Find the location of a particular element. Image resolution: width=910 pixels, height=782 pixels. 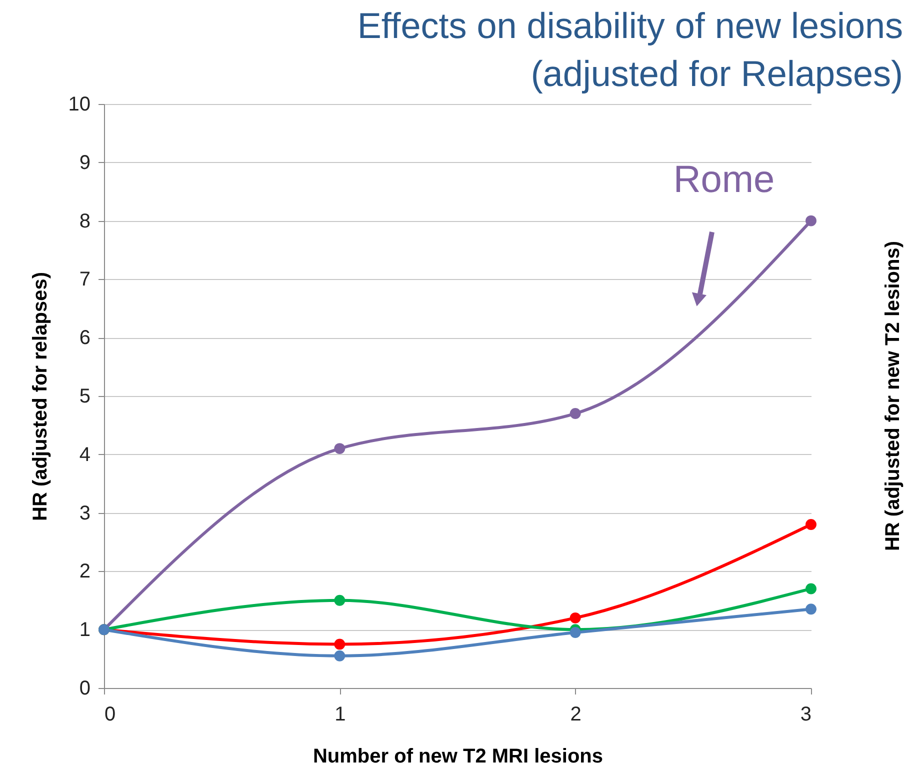

x-tick-label: 0 is located at coordinates (110, 715).